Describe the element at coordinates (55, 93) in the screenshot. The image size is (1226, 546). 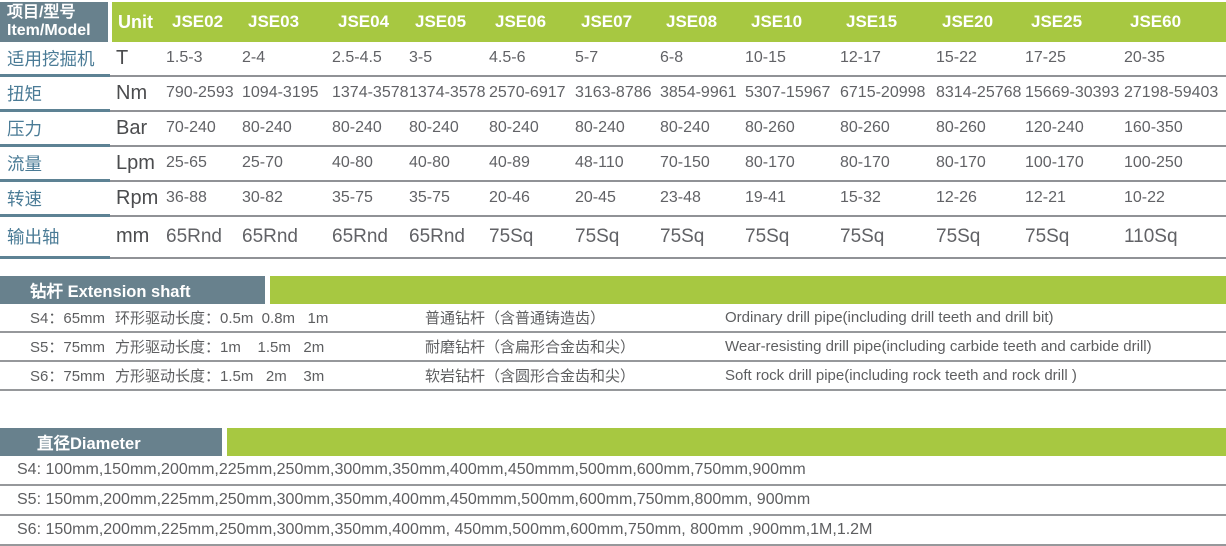
I see `row-label: 扭矩` at that location.